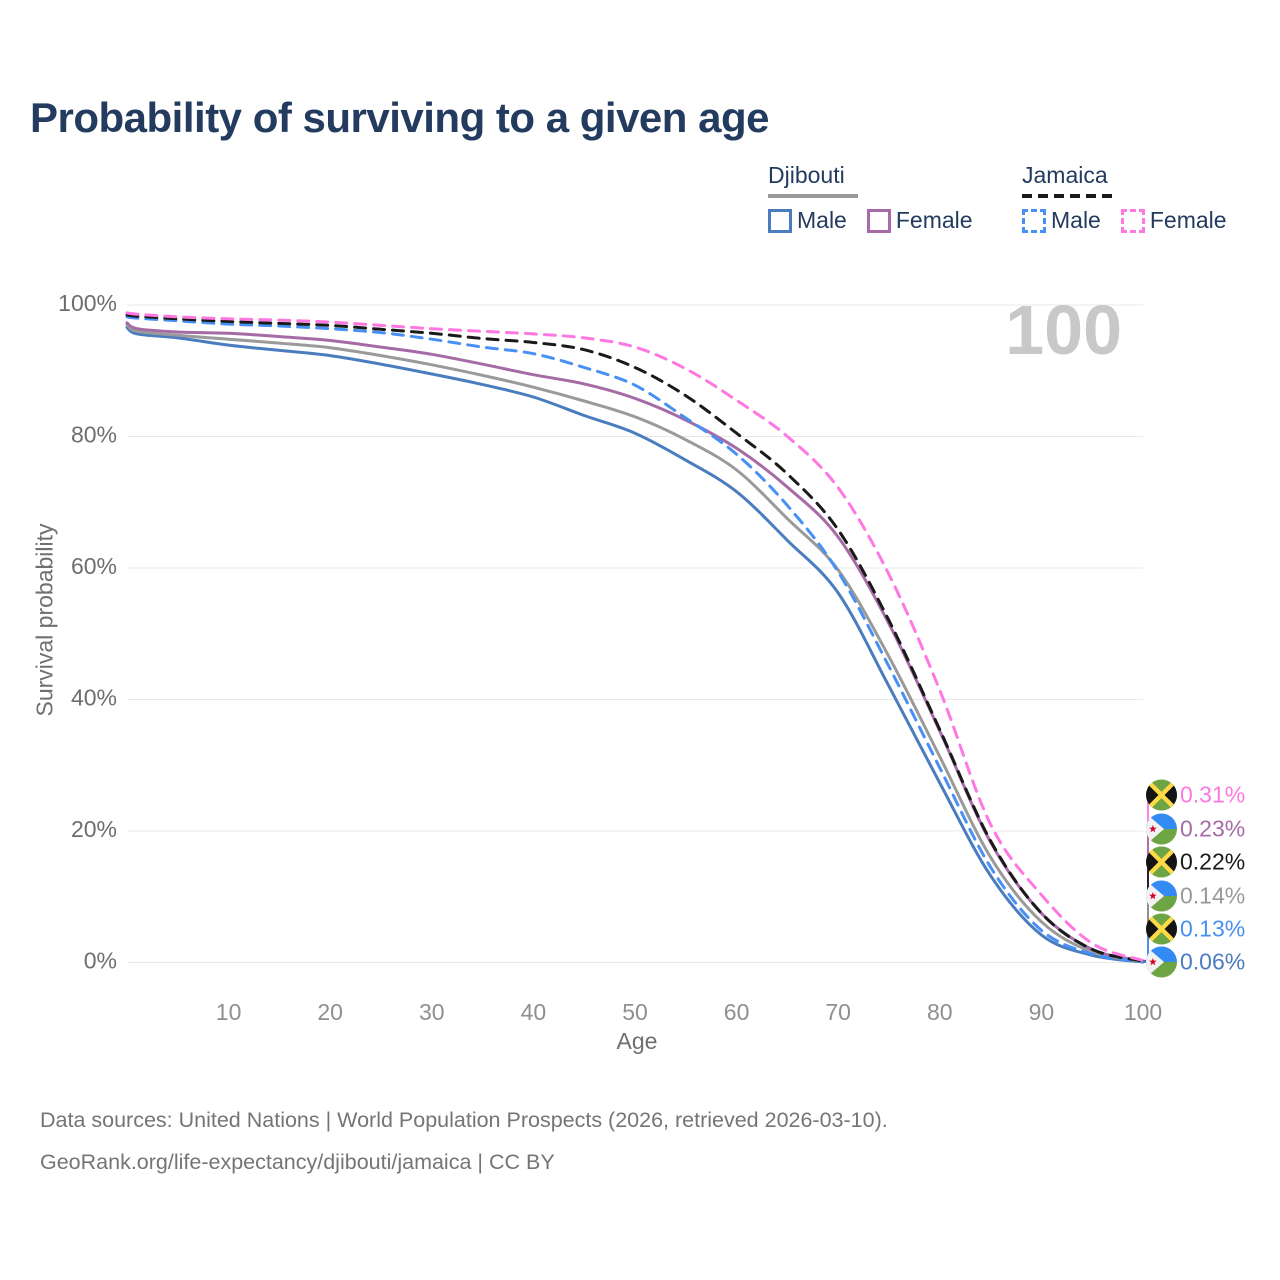 The image size is (1280, 1280). Describe the element at coordinates (1213, 828) in the screenshot. I see `end-value: 0.23%` at that location.